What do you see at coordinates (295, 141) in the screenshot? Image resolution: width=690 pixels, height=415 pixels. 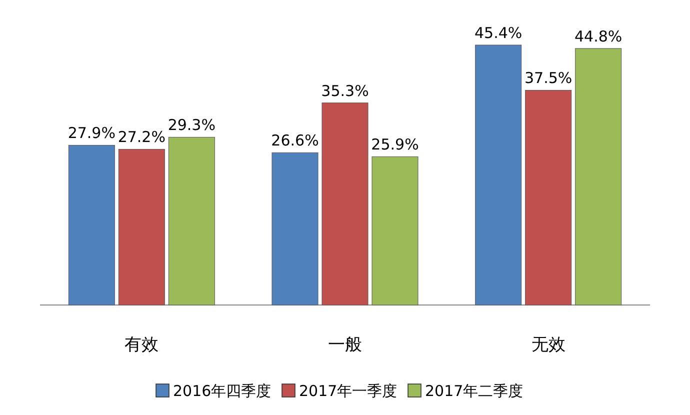 I see `data-label: 26.6%` at bounding box center [295, 141].